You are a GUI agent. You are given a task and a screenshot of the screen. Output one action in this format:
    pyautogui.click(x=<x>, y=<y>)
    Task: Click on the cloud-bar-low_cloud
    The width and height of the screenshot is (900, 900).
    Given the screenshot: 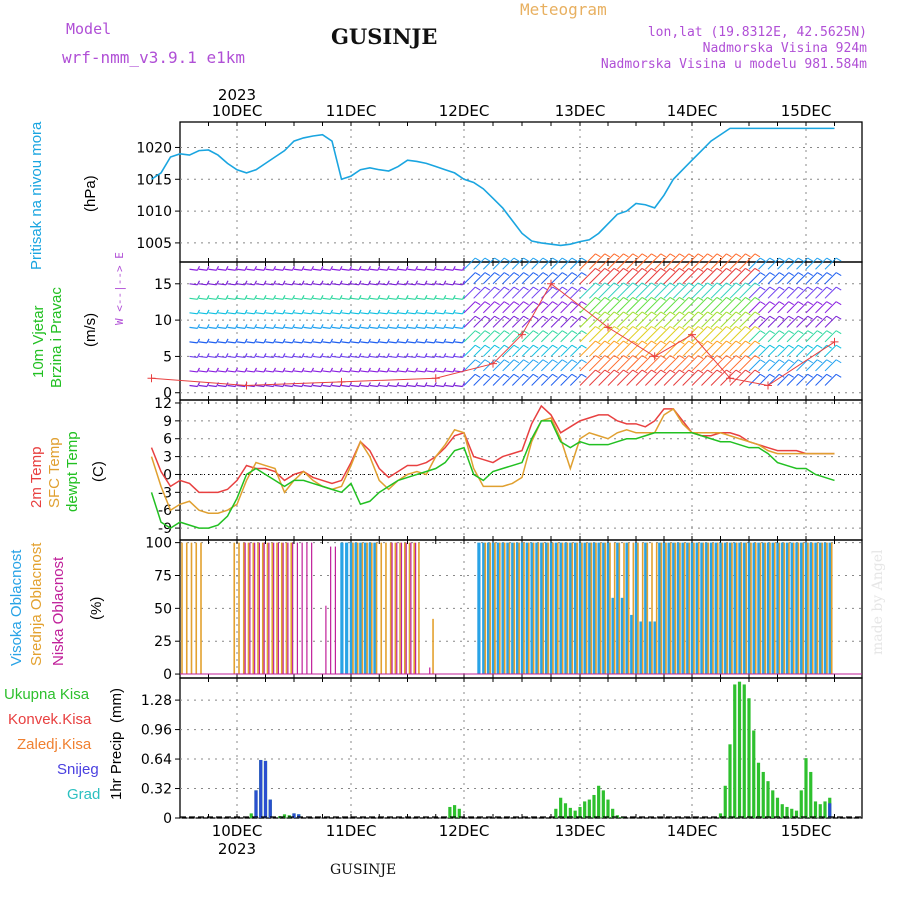 What is the action you would take?
    pyautogui.click(x=307, y=608)
    